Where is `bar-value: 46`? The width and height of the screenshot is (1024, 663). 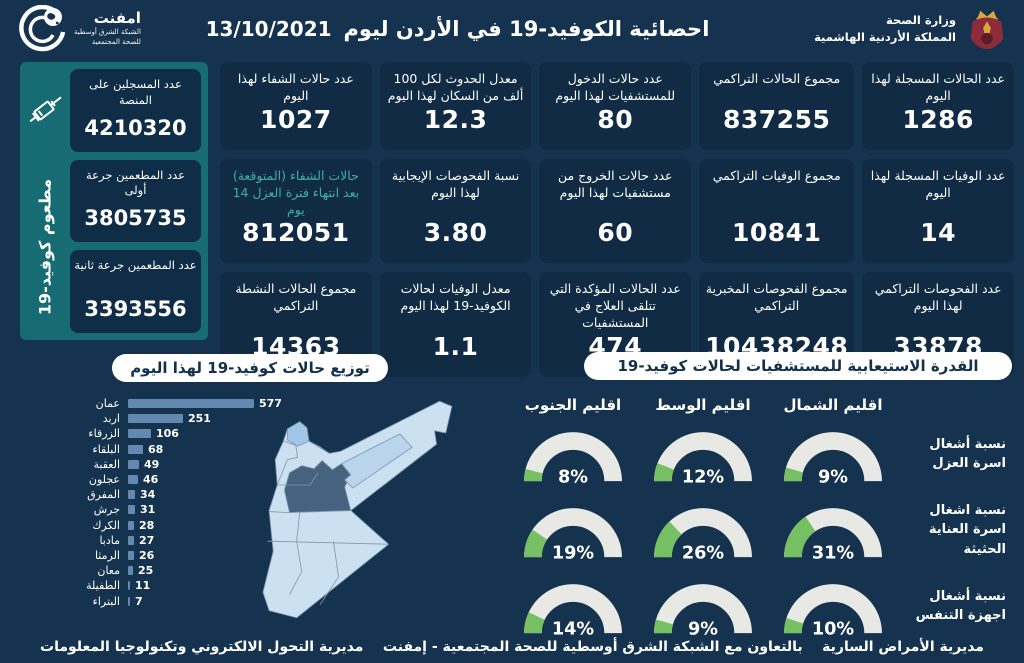
bar-value: 46 is located at coordinates (151, 480).